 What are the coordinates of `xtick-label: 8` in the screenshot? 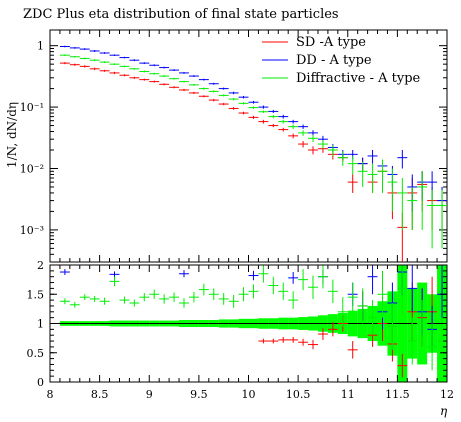 It's located at (50, 394).